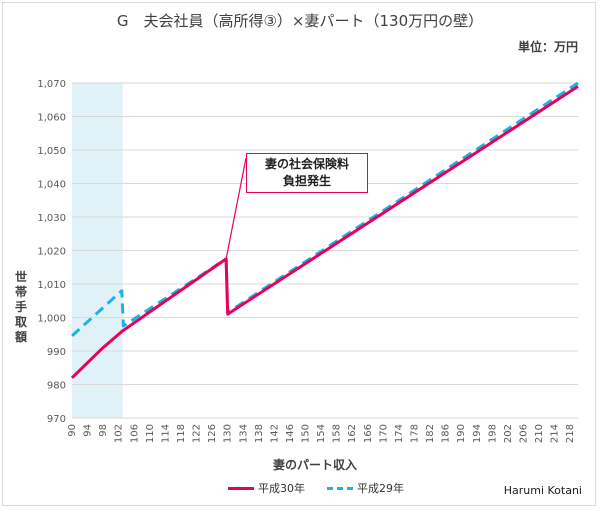  I want to click on y-tick-label: 1,030, so click(51, 218).